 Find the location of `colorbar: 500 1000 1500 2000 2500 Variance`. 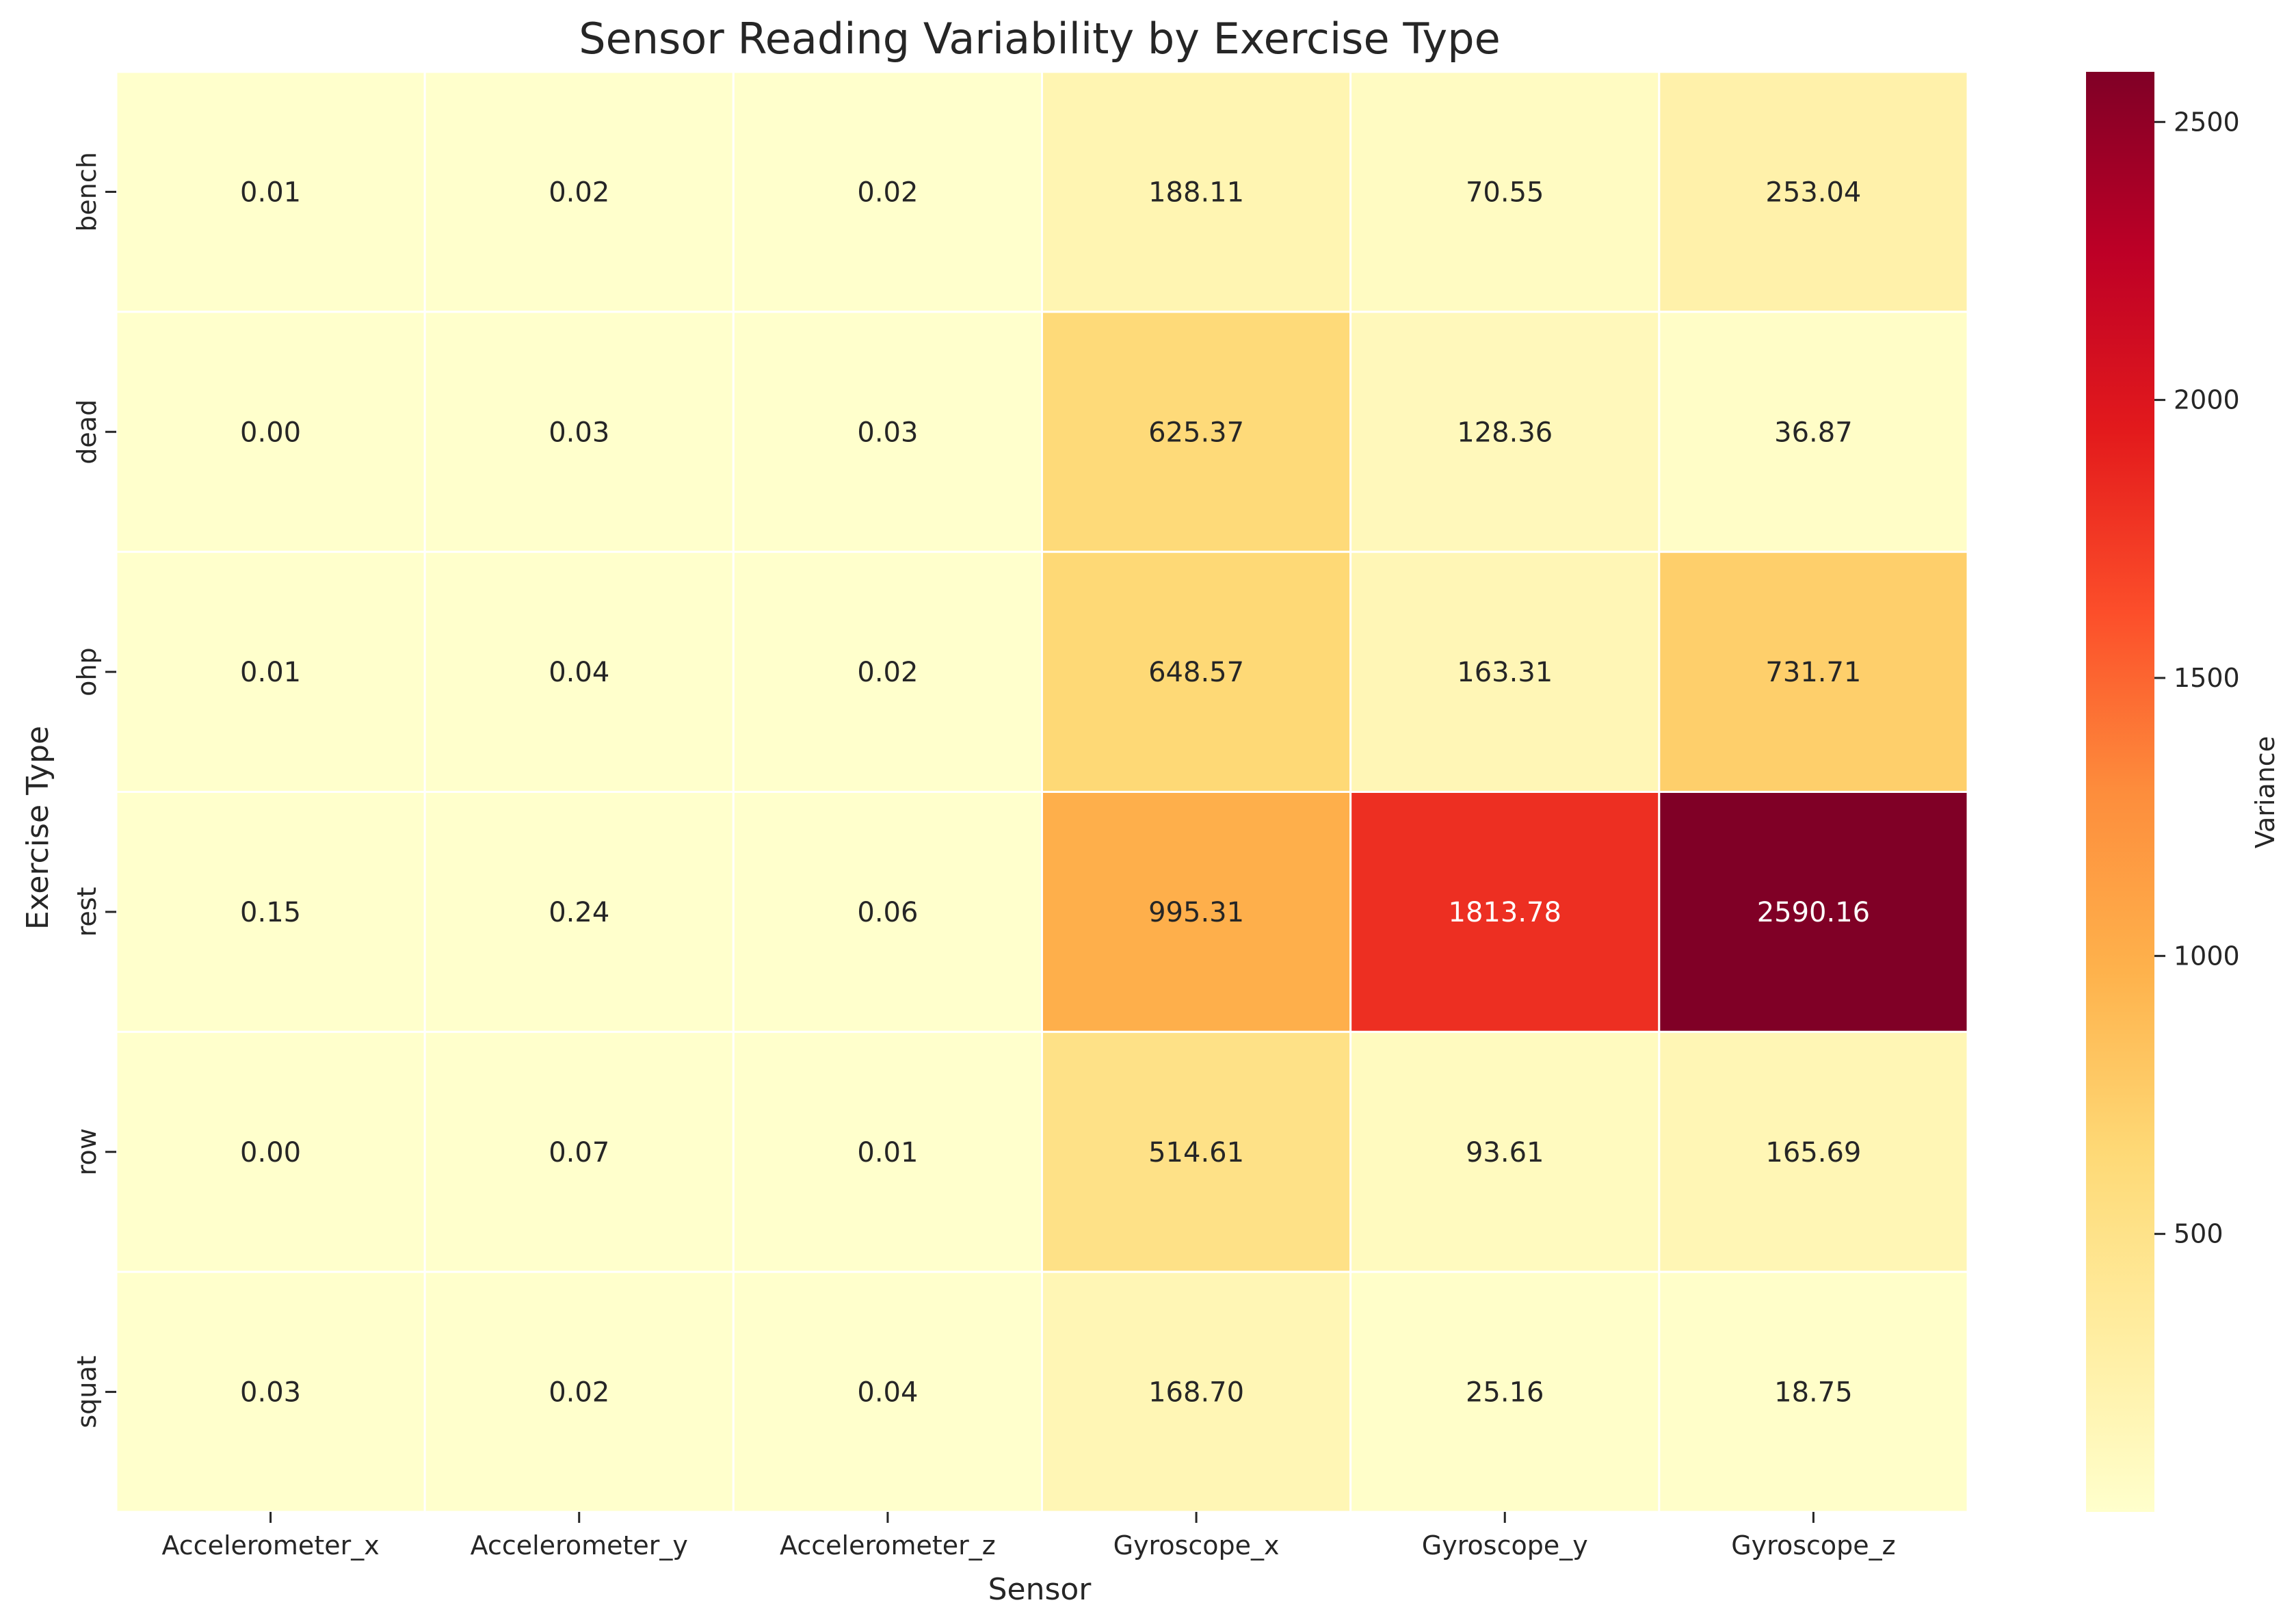

colorbar: 500 1000 1500 2000 2500 Variance is located at coordinates (2183, 792).